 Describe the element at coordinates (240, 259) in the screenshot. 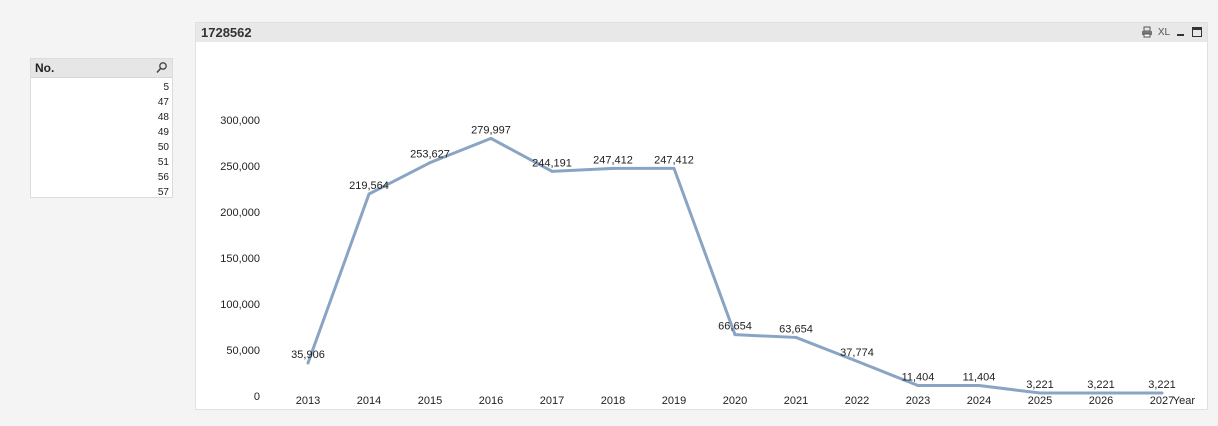

I see `y-tick-label: 150,000` at that location.